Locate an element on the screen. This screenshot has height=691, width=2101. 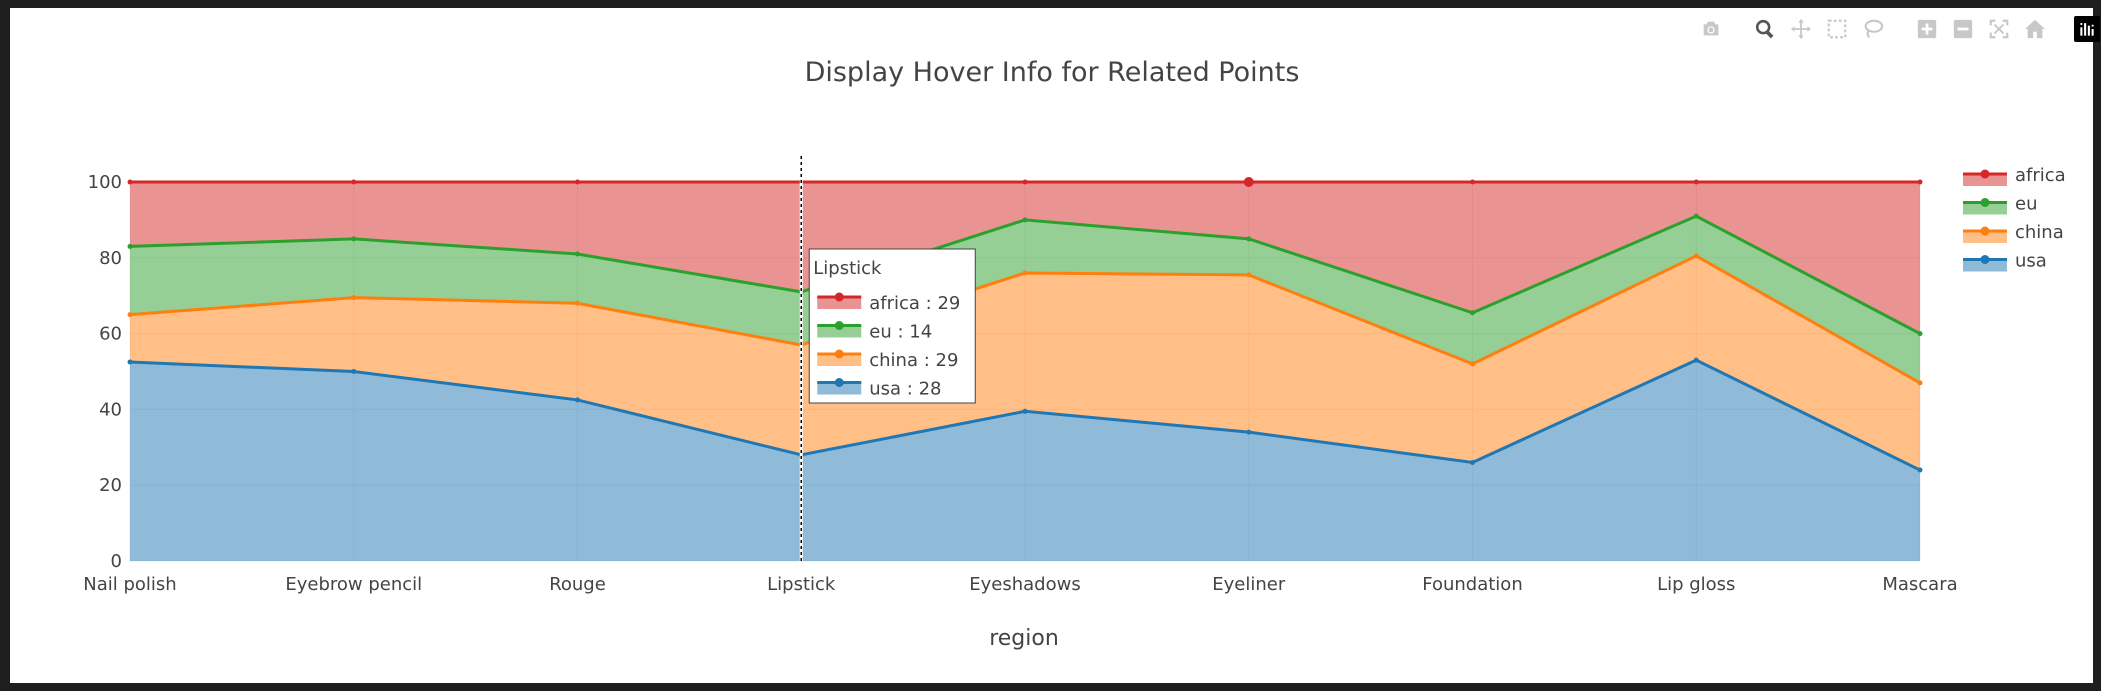
chart-title: Display Hover Info for Related Points is located at coordinates (1052, 72).